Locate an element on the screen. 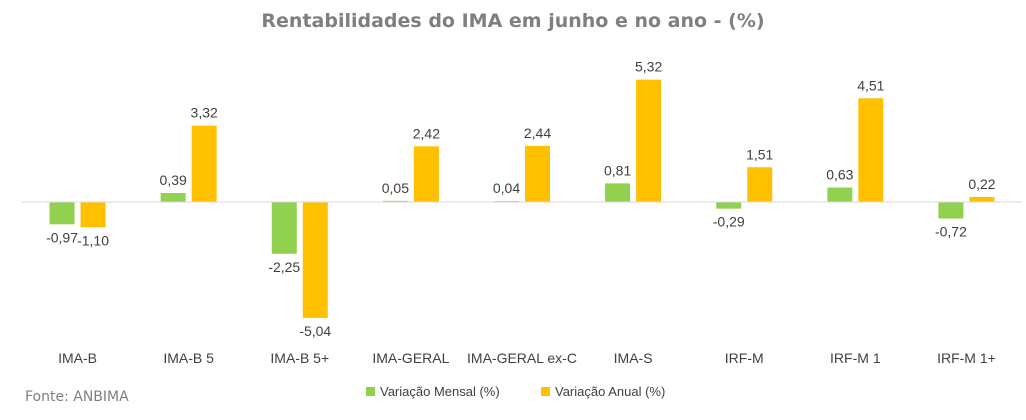  category-label-ima-s: IMA-S is located at coordinates (633, 358).